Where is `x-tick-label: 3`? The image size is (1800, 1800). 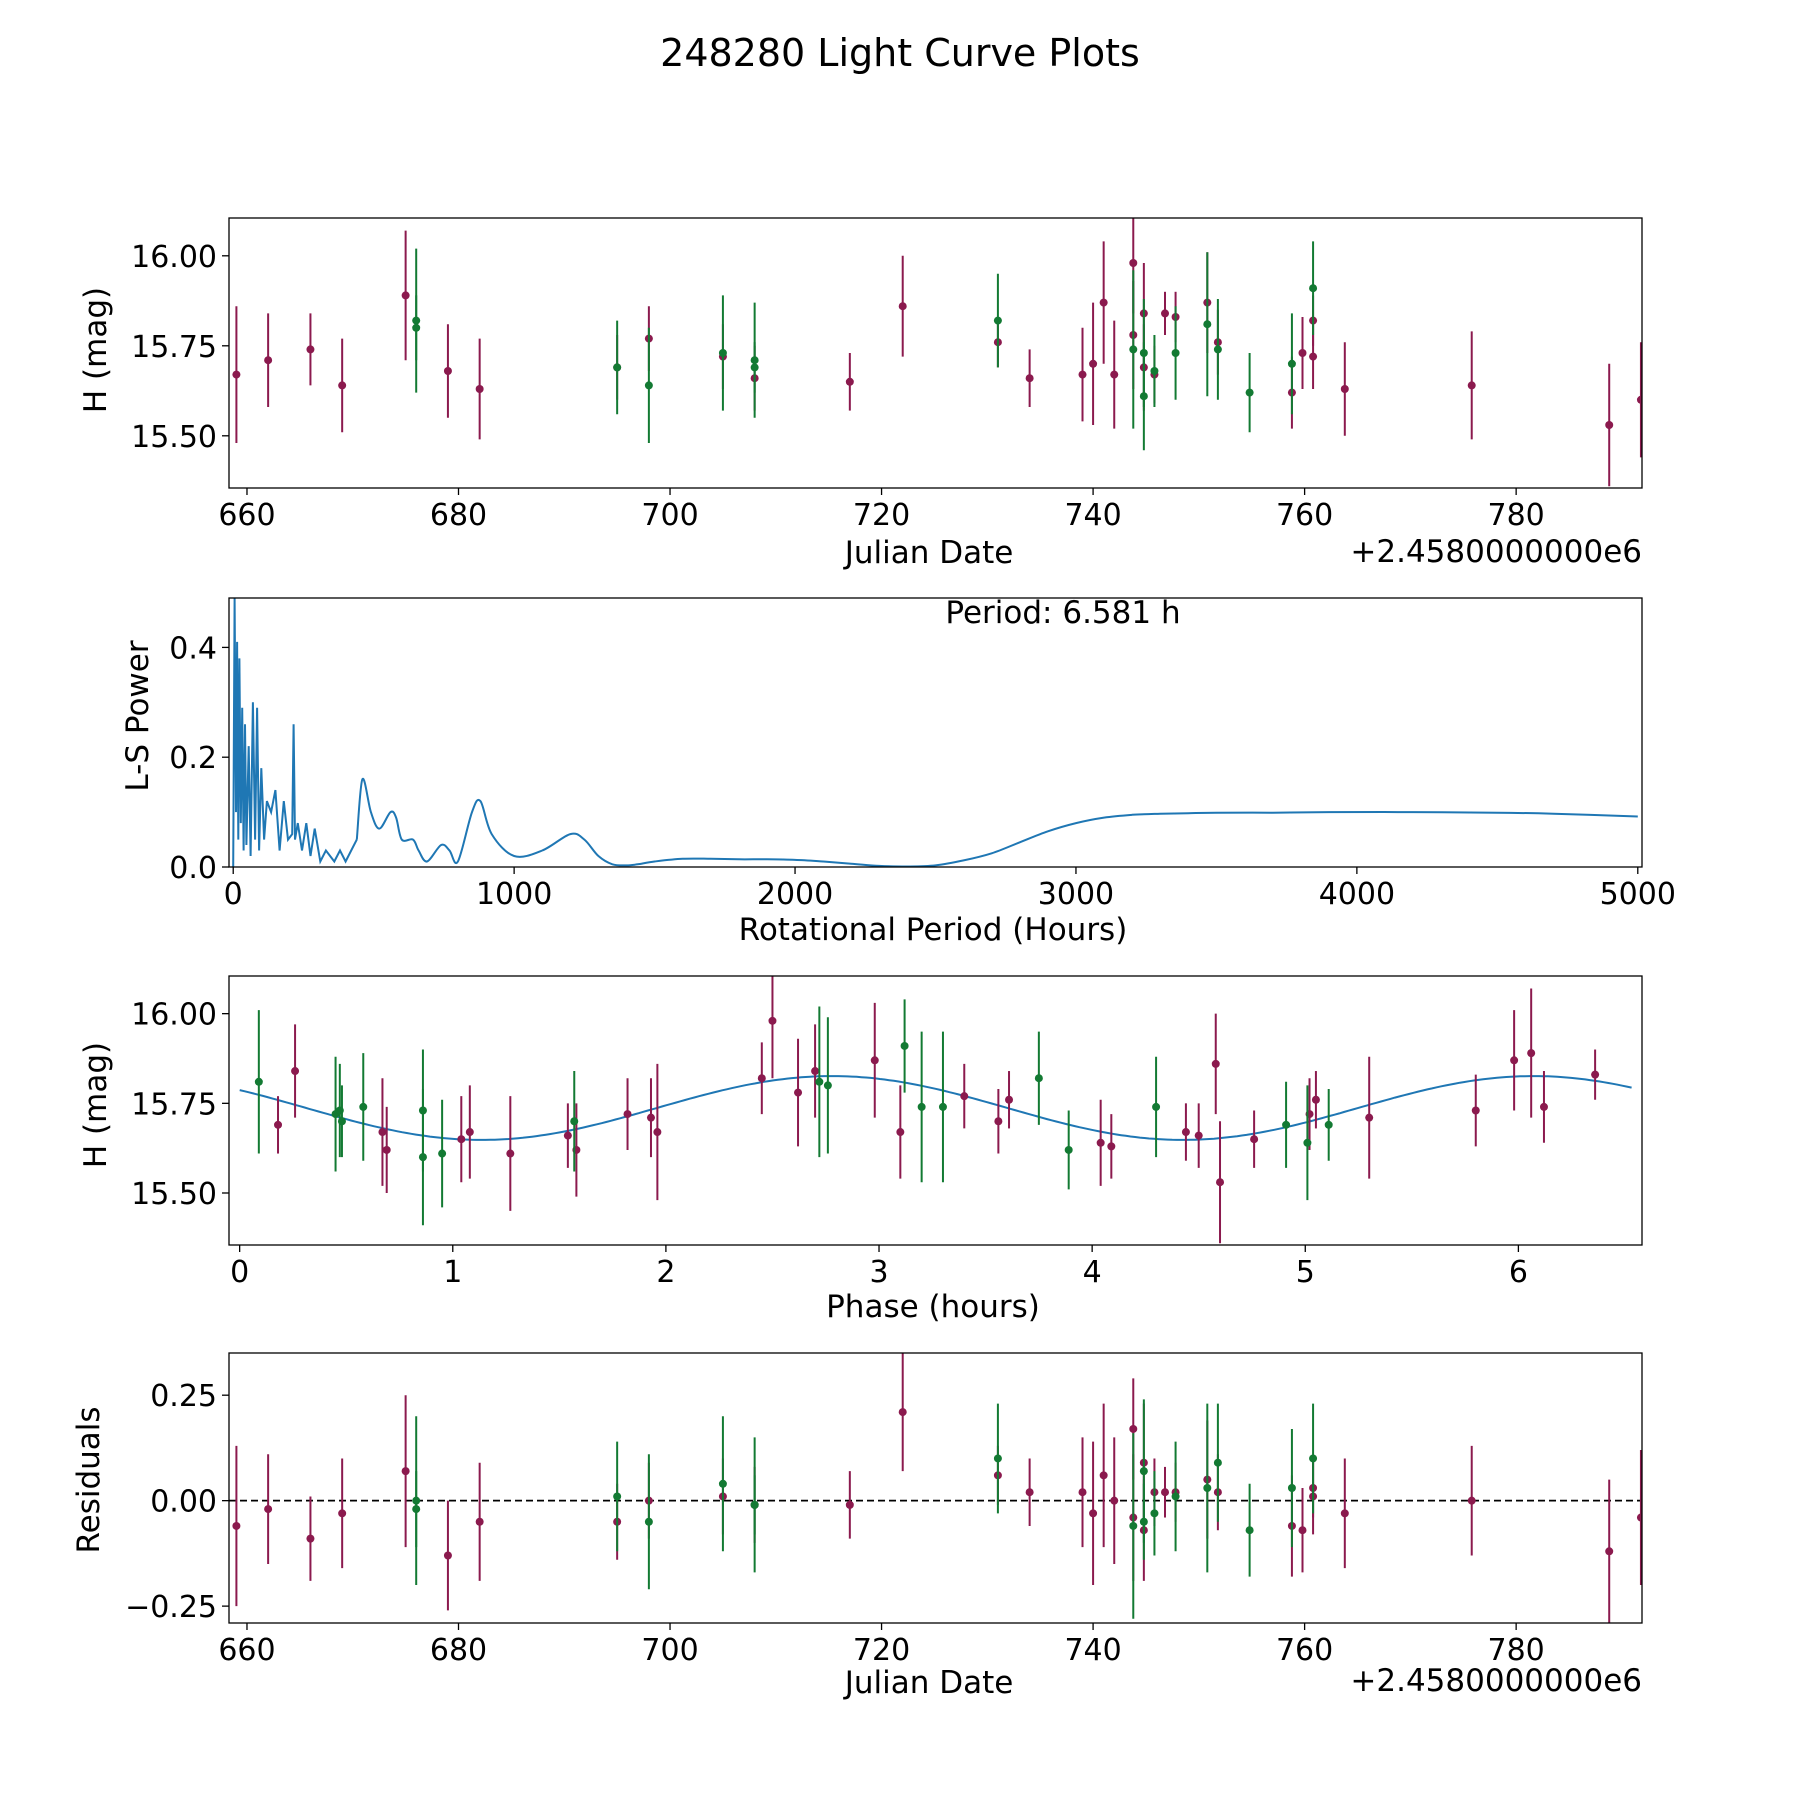 x-tick-label: 3 is located at coordinates (878, 1272).